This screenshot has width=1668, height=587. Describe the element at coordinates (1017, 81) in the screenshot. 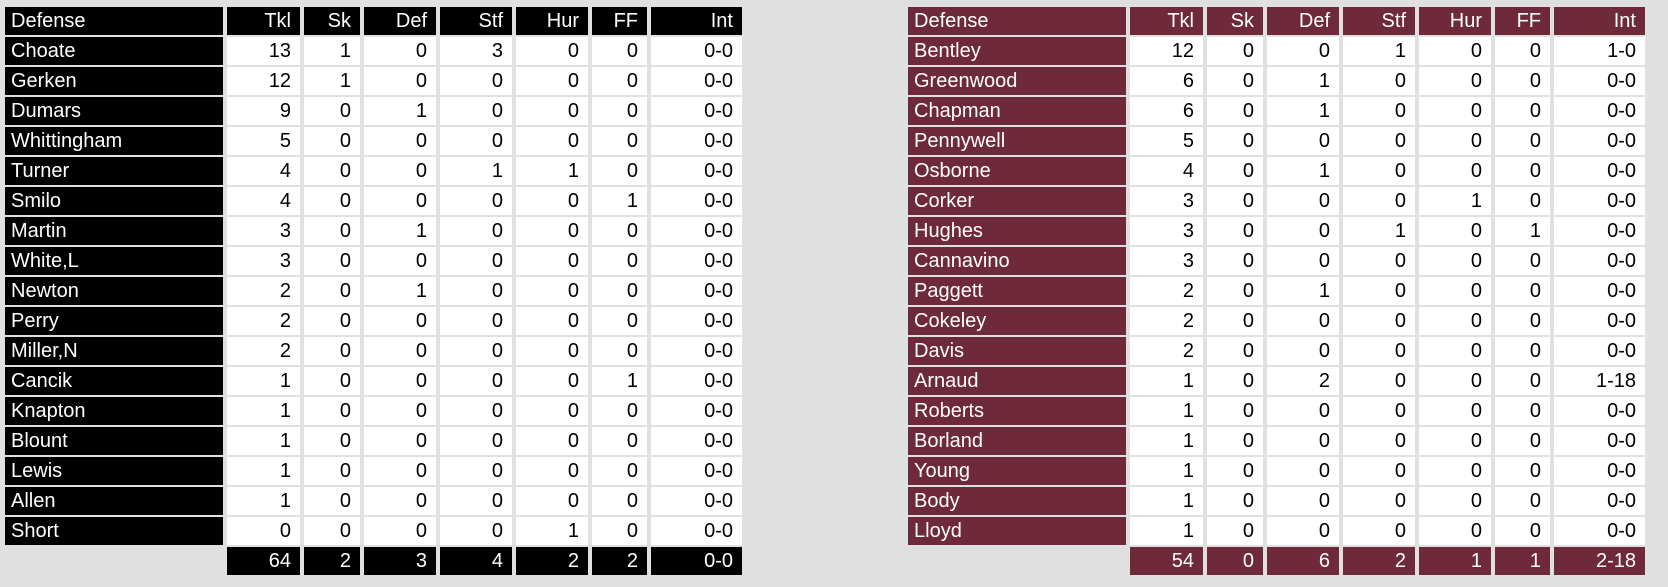

I see `player-name: Greenwood` at that location.